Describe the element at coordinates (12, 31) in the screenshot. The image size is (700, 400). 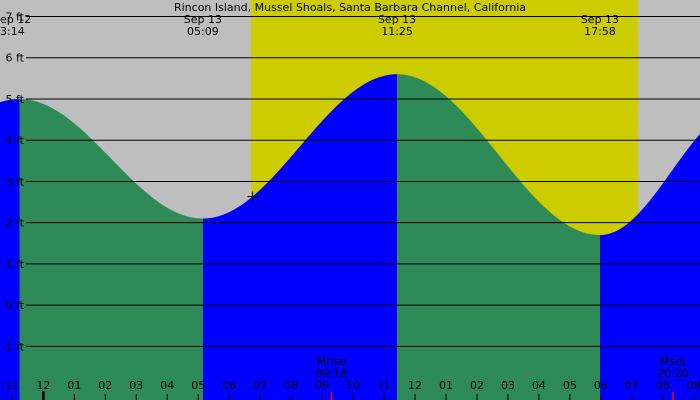
I see `extreme-time-label: 3:14` at that location.